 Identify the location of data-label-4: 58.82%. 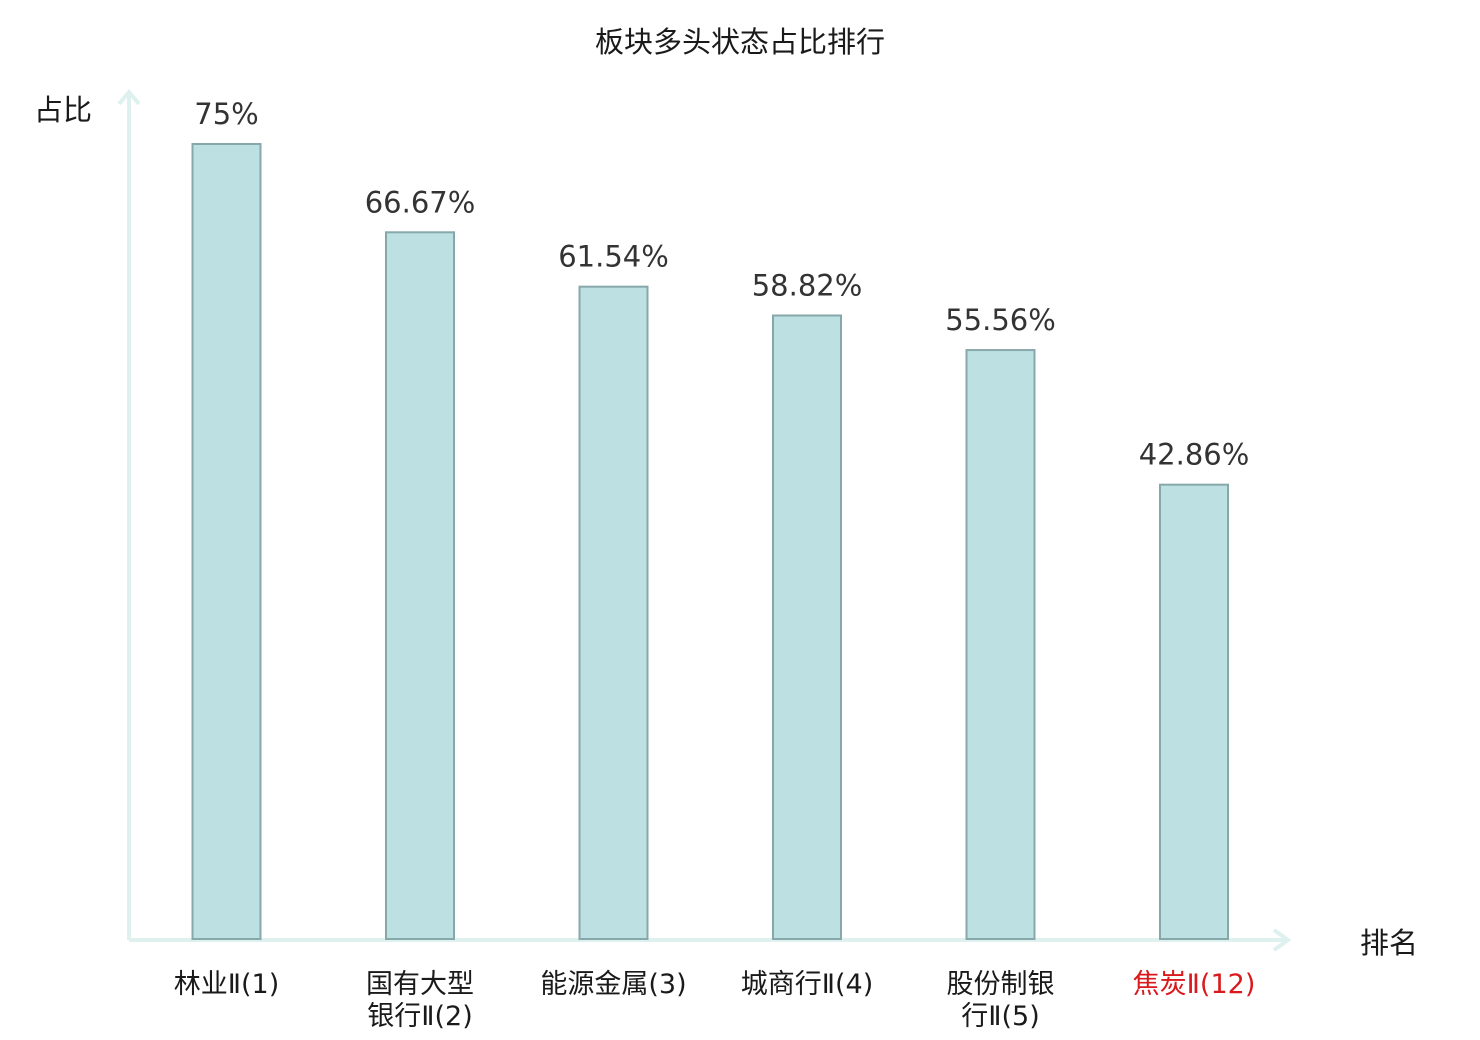
(807, 286).